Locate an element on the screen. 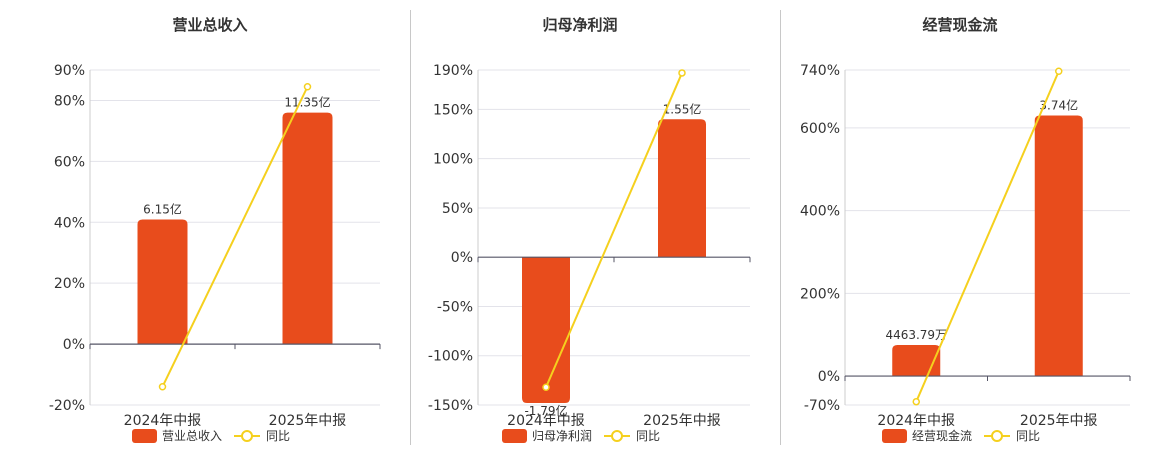 The image size is (1160, 454). y-tick-label: -50% is located at coordinates (455, 307).